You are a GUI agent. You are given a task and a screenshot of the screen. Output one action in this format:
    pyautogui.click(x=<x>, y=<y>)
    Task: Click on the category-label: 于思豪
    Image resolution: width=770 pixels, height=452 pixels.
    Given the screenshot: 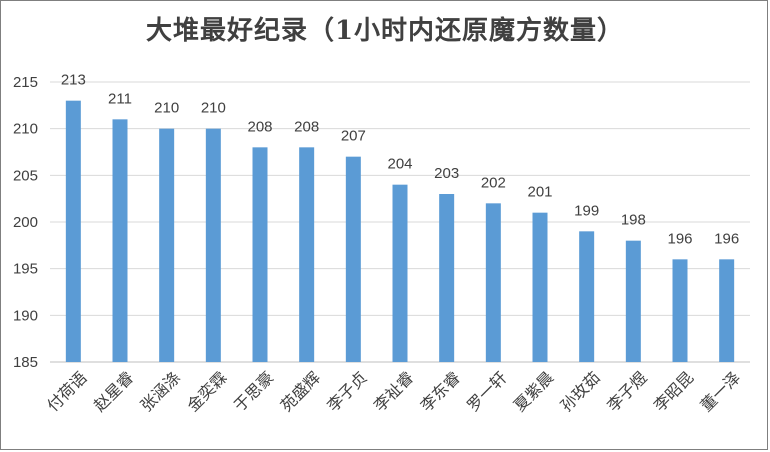 What is the action you would take?
    pyautogui.click(x=253, y=391)
    